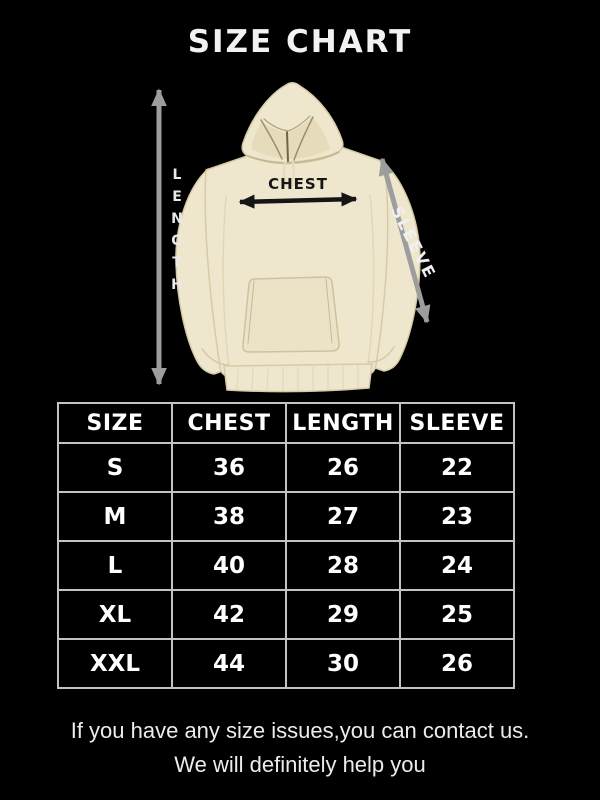  Describe the element at coordinates (343, 565) in the screenshot. I see `table-cell: 28` at that location.